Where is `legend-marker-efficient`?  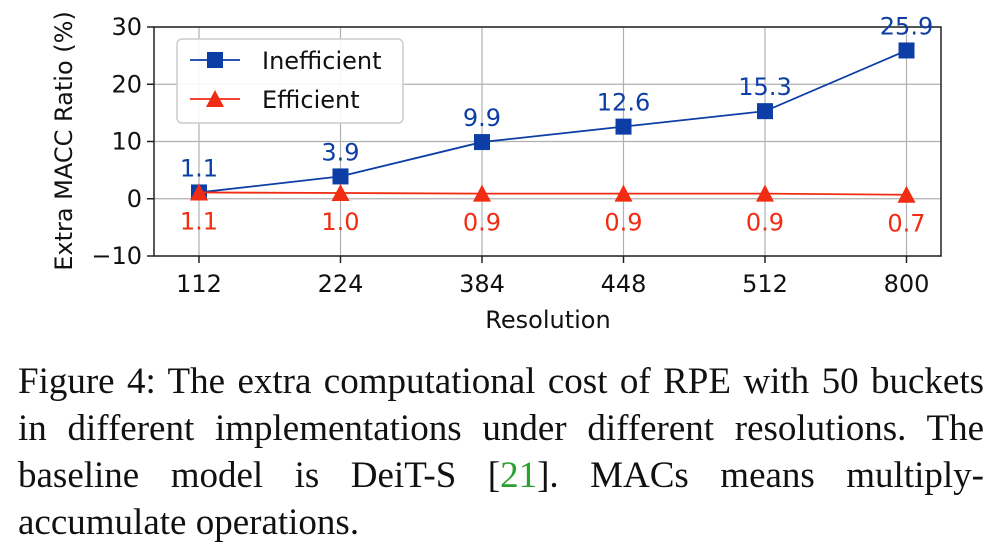 legend-marker-efficient is located at coordinates (215, 98).